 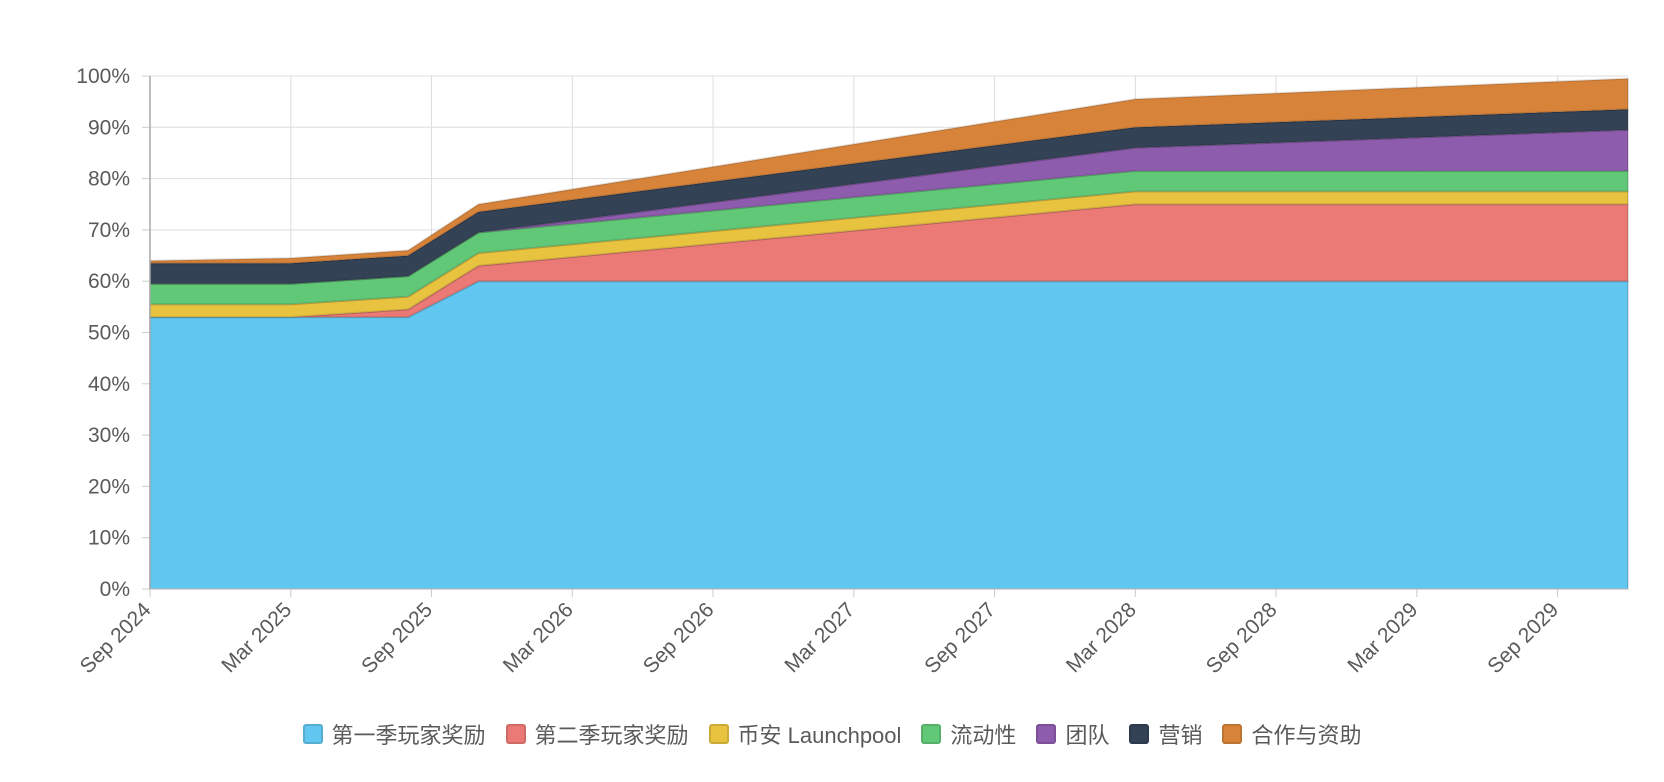 I want to click on y-tick-label: 0%, so click(x=115, y=589).